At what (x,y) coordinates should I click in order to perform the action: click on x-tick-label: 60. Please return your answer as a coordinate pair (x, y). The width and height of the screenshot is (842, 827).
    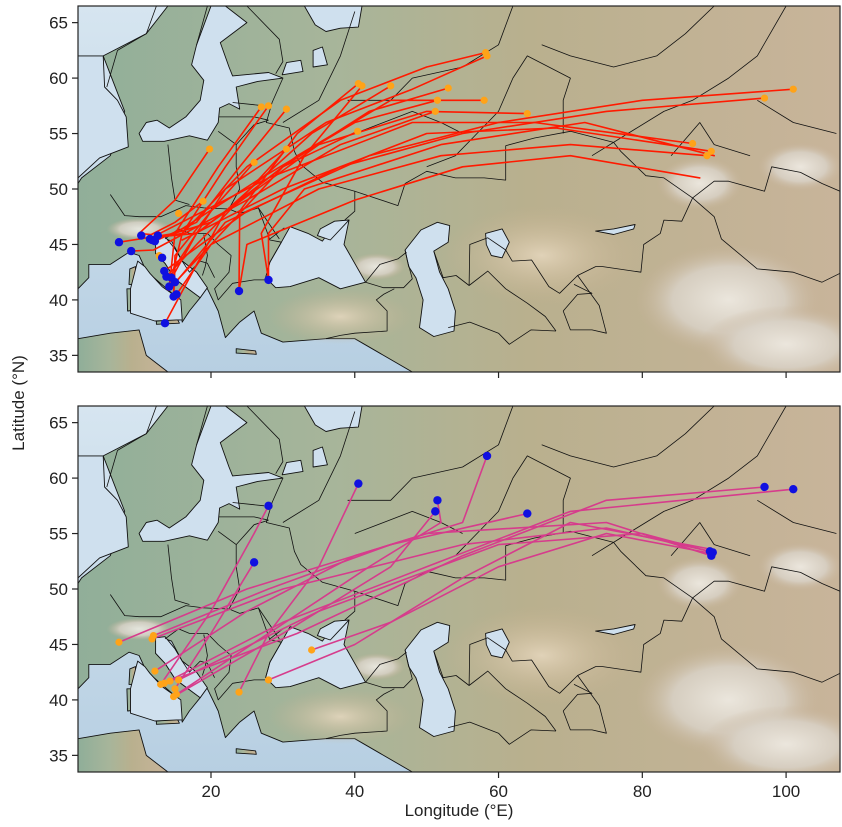
    Looking at the image, I should click on (498, 791).